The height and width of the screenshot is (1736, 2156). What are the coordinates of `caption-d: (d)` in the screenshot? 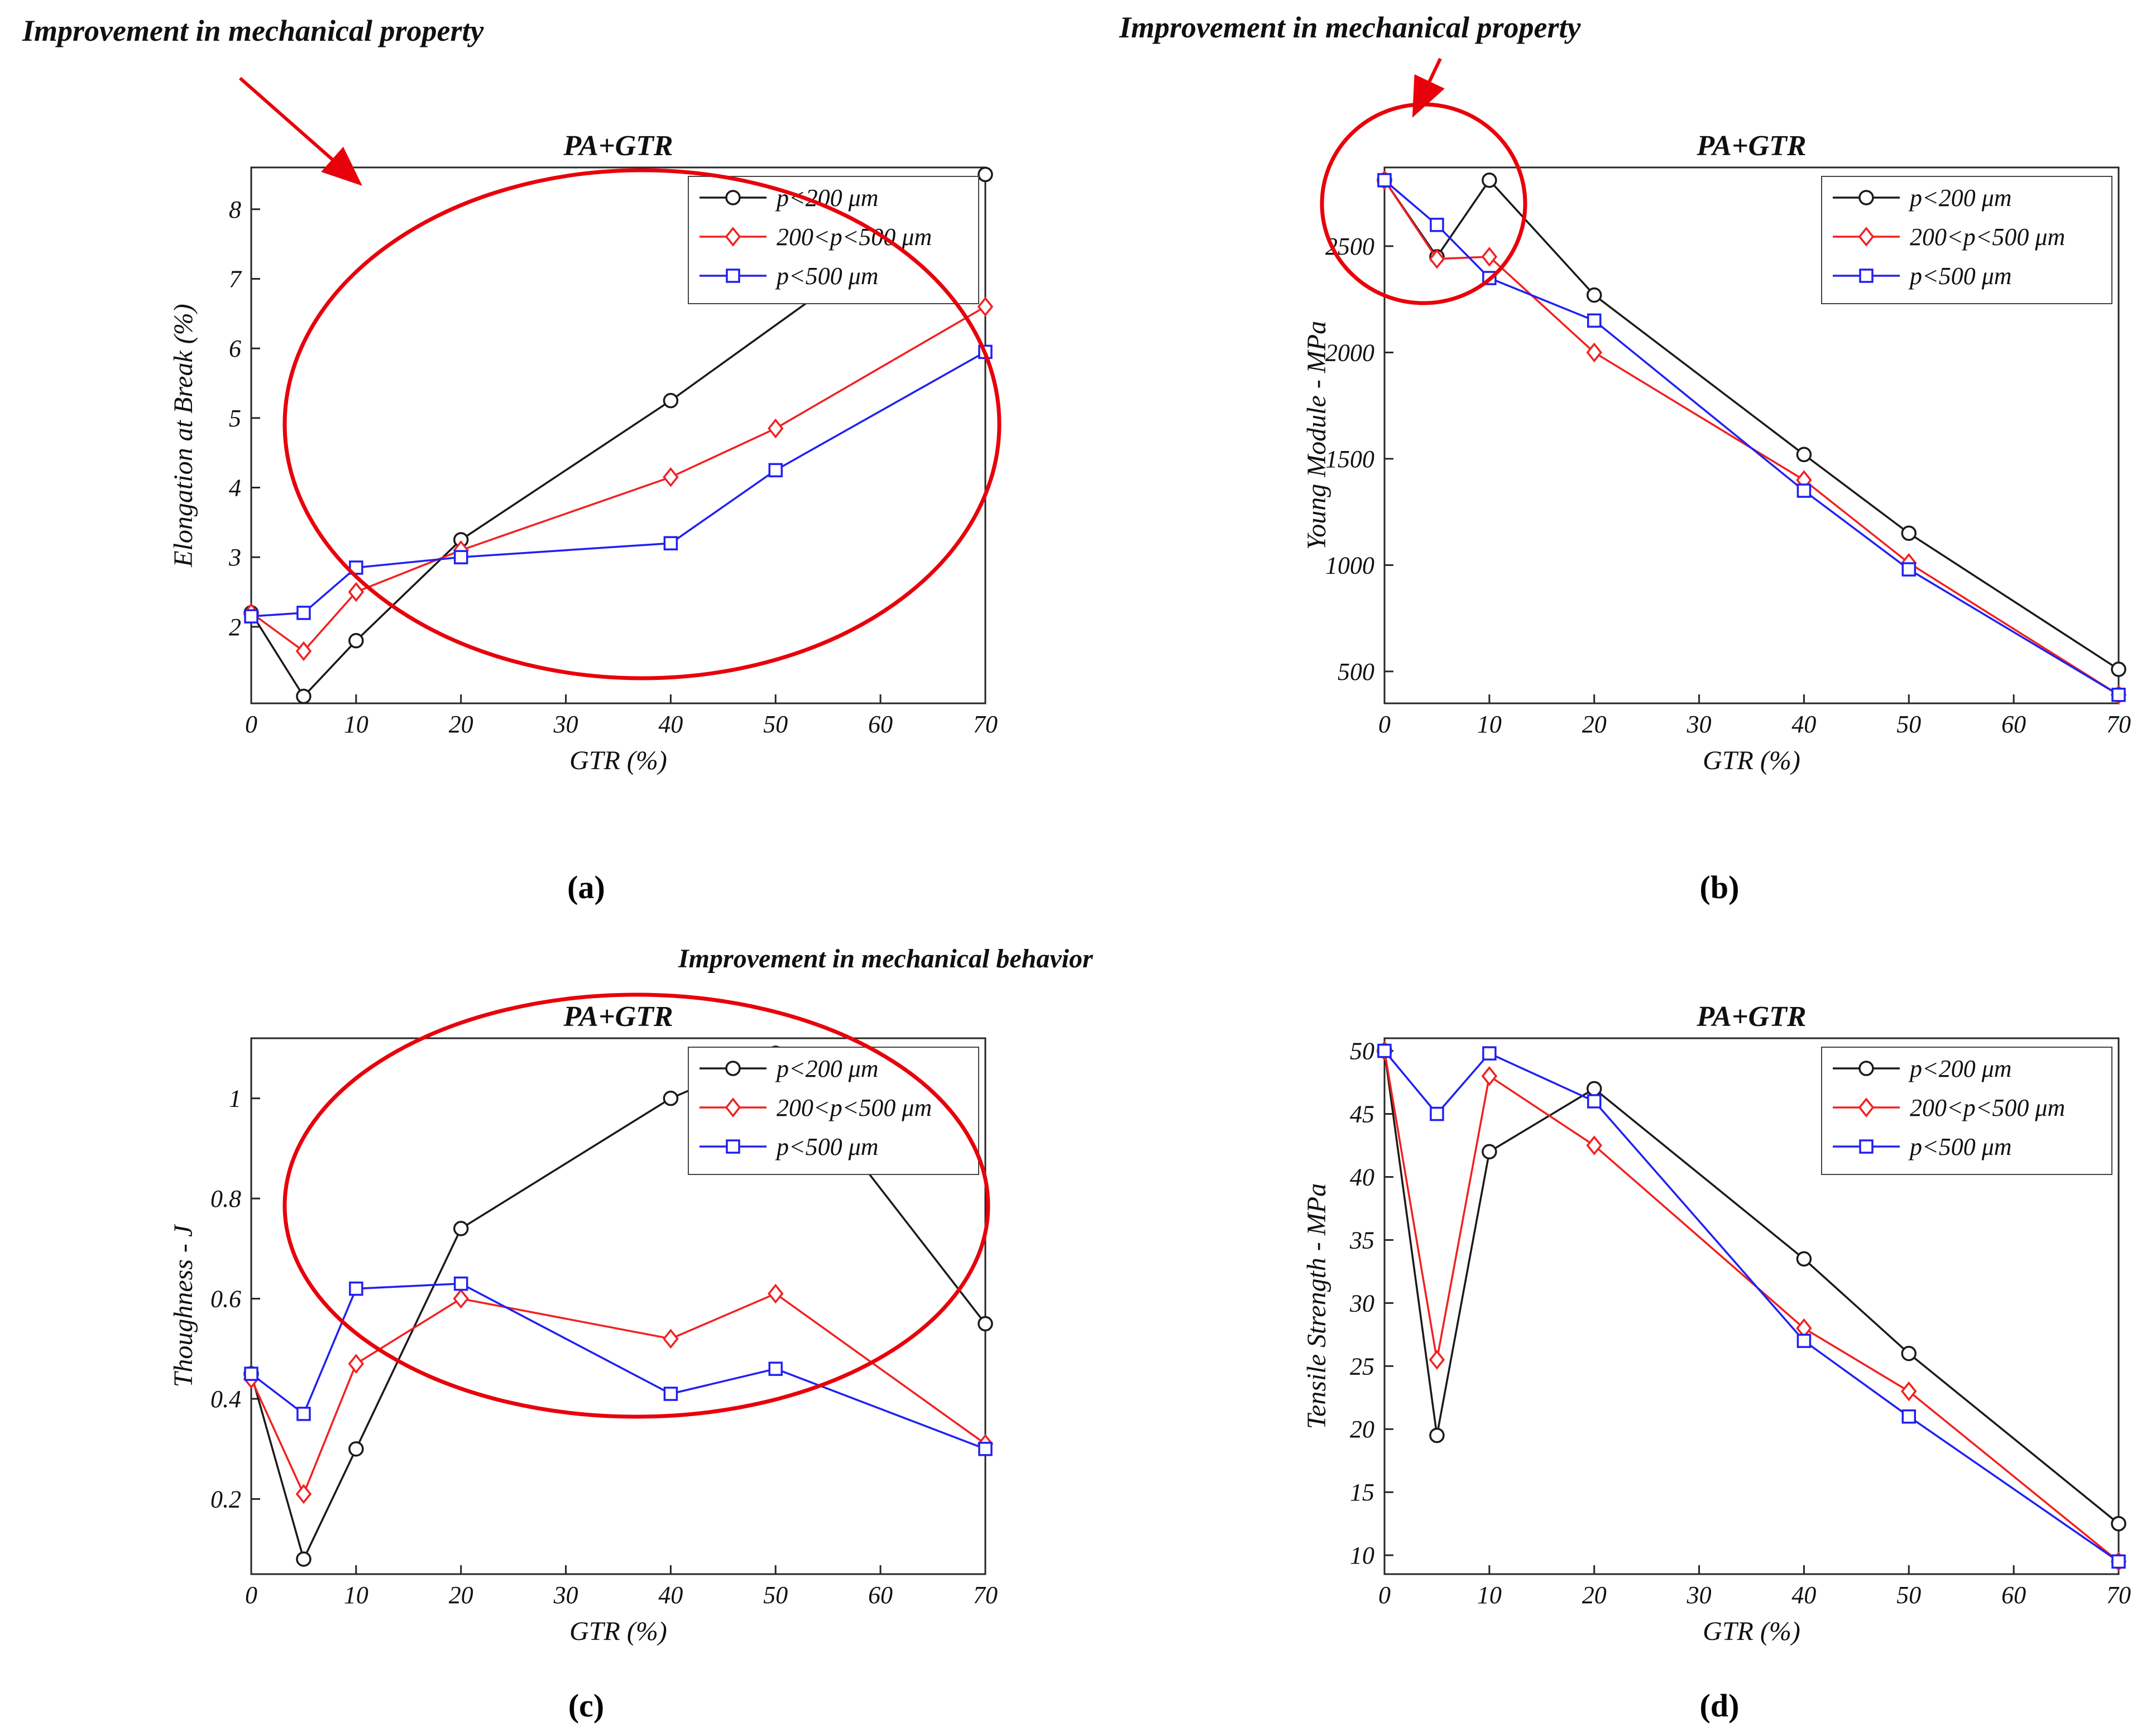 It's located at (1719, 1705).